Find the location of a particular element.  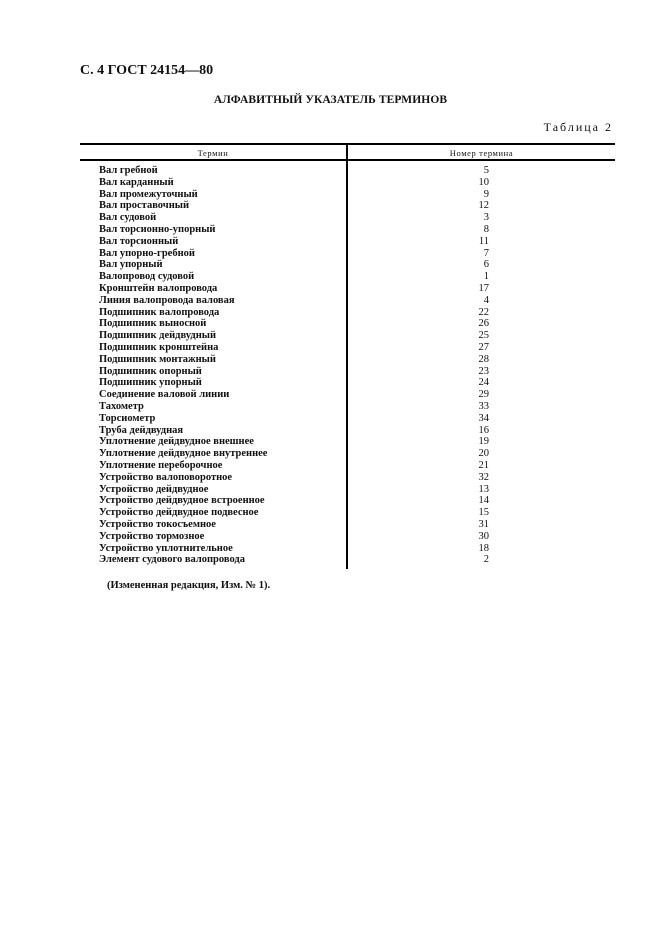

term-cell: Тахометр is located at coordinates (121, 406).